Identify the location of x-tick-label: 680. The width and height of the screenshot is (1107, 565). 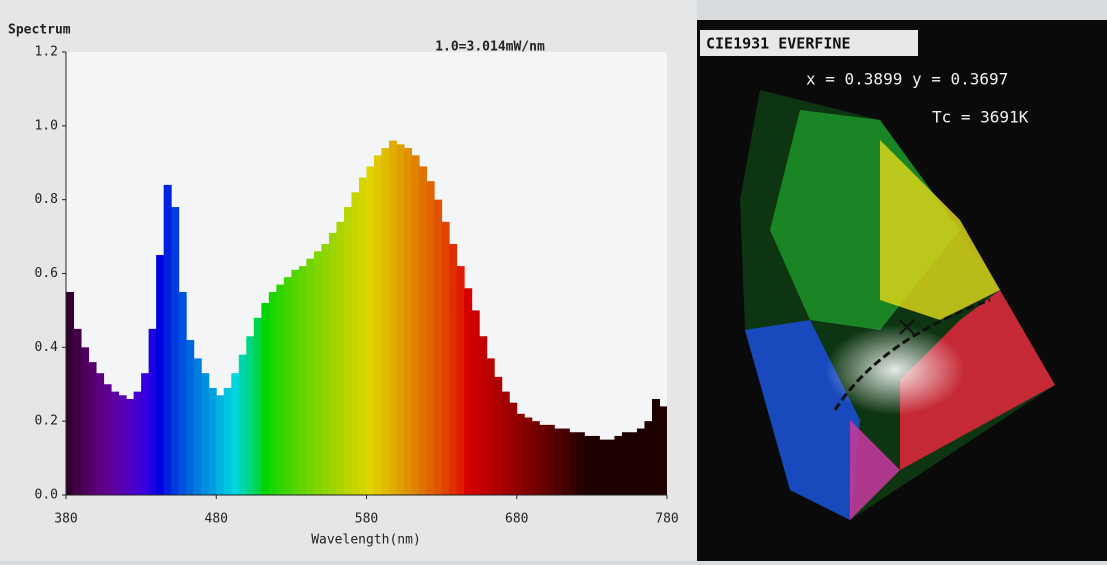
(516, 519).